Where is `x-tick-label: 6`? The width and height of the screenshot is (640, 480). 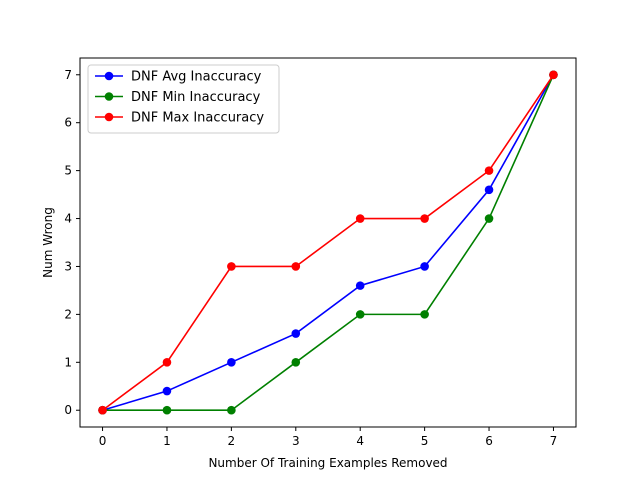
x-tick-label: 6 is located at coordinates (489, 441).